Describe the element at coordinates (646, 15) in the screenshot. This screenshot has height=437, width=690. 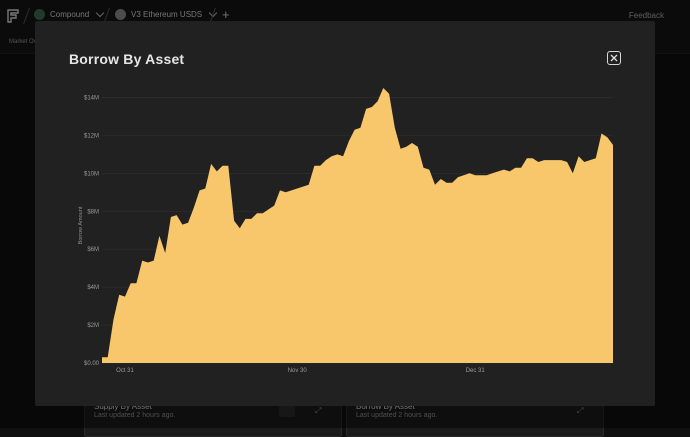
I see `feedback-button: Feedback` at that location.